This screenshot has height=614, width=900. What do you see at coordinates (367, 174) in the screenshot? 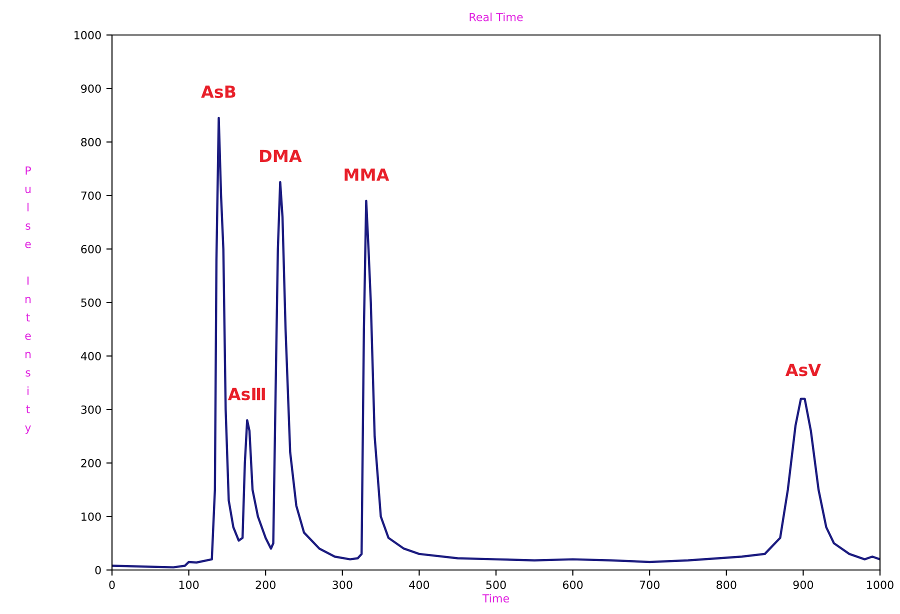
I see `annotation: MMA` at bounding box center [367, 174].